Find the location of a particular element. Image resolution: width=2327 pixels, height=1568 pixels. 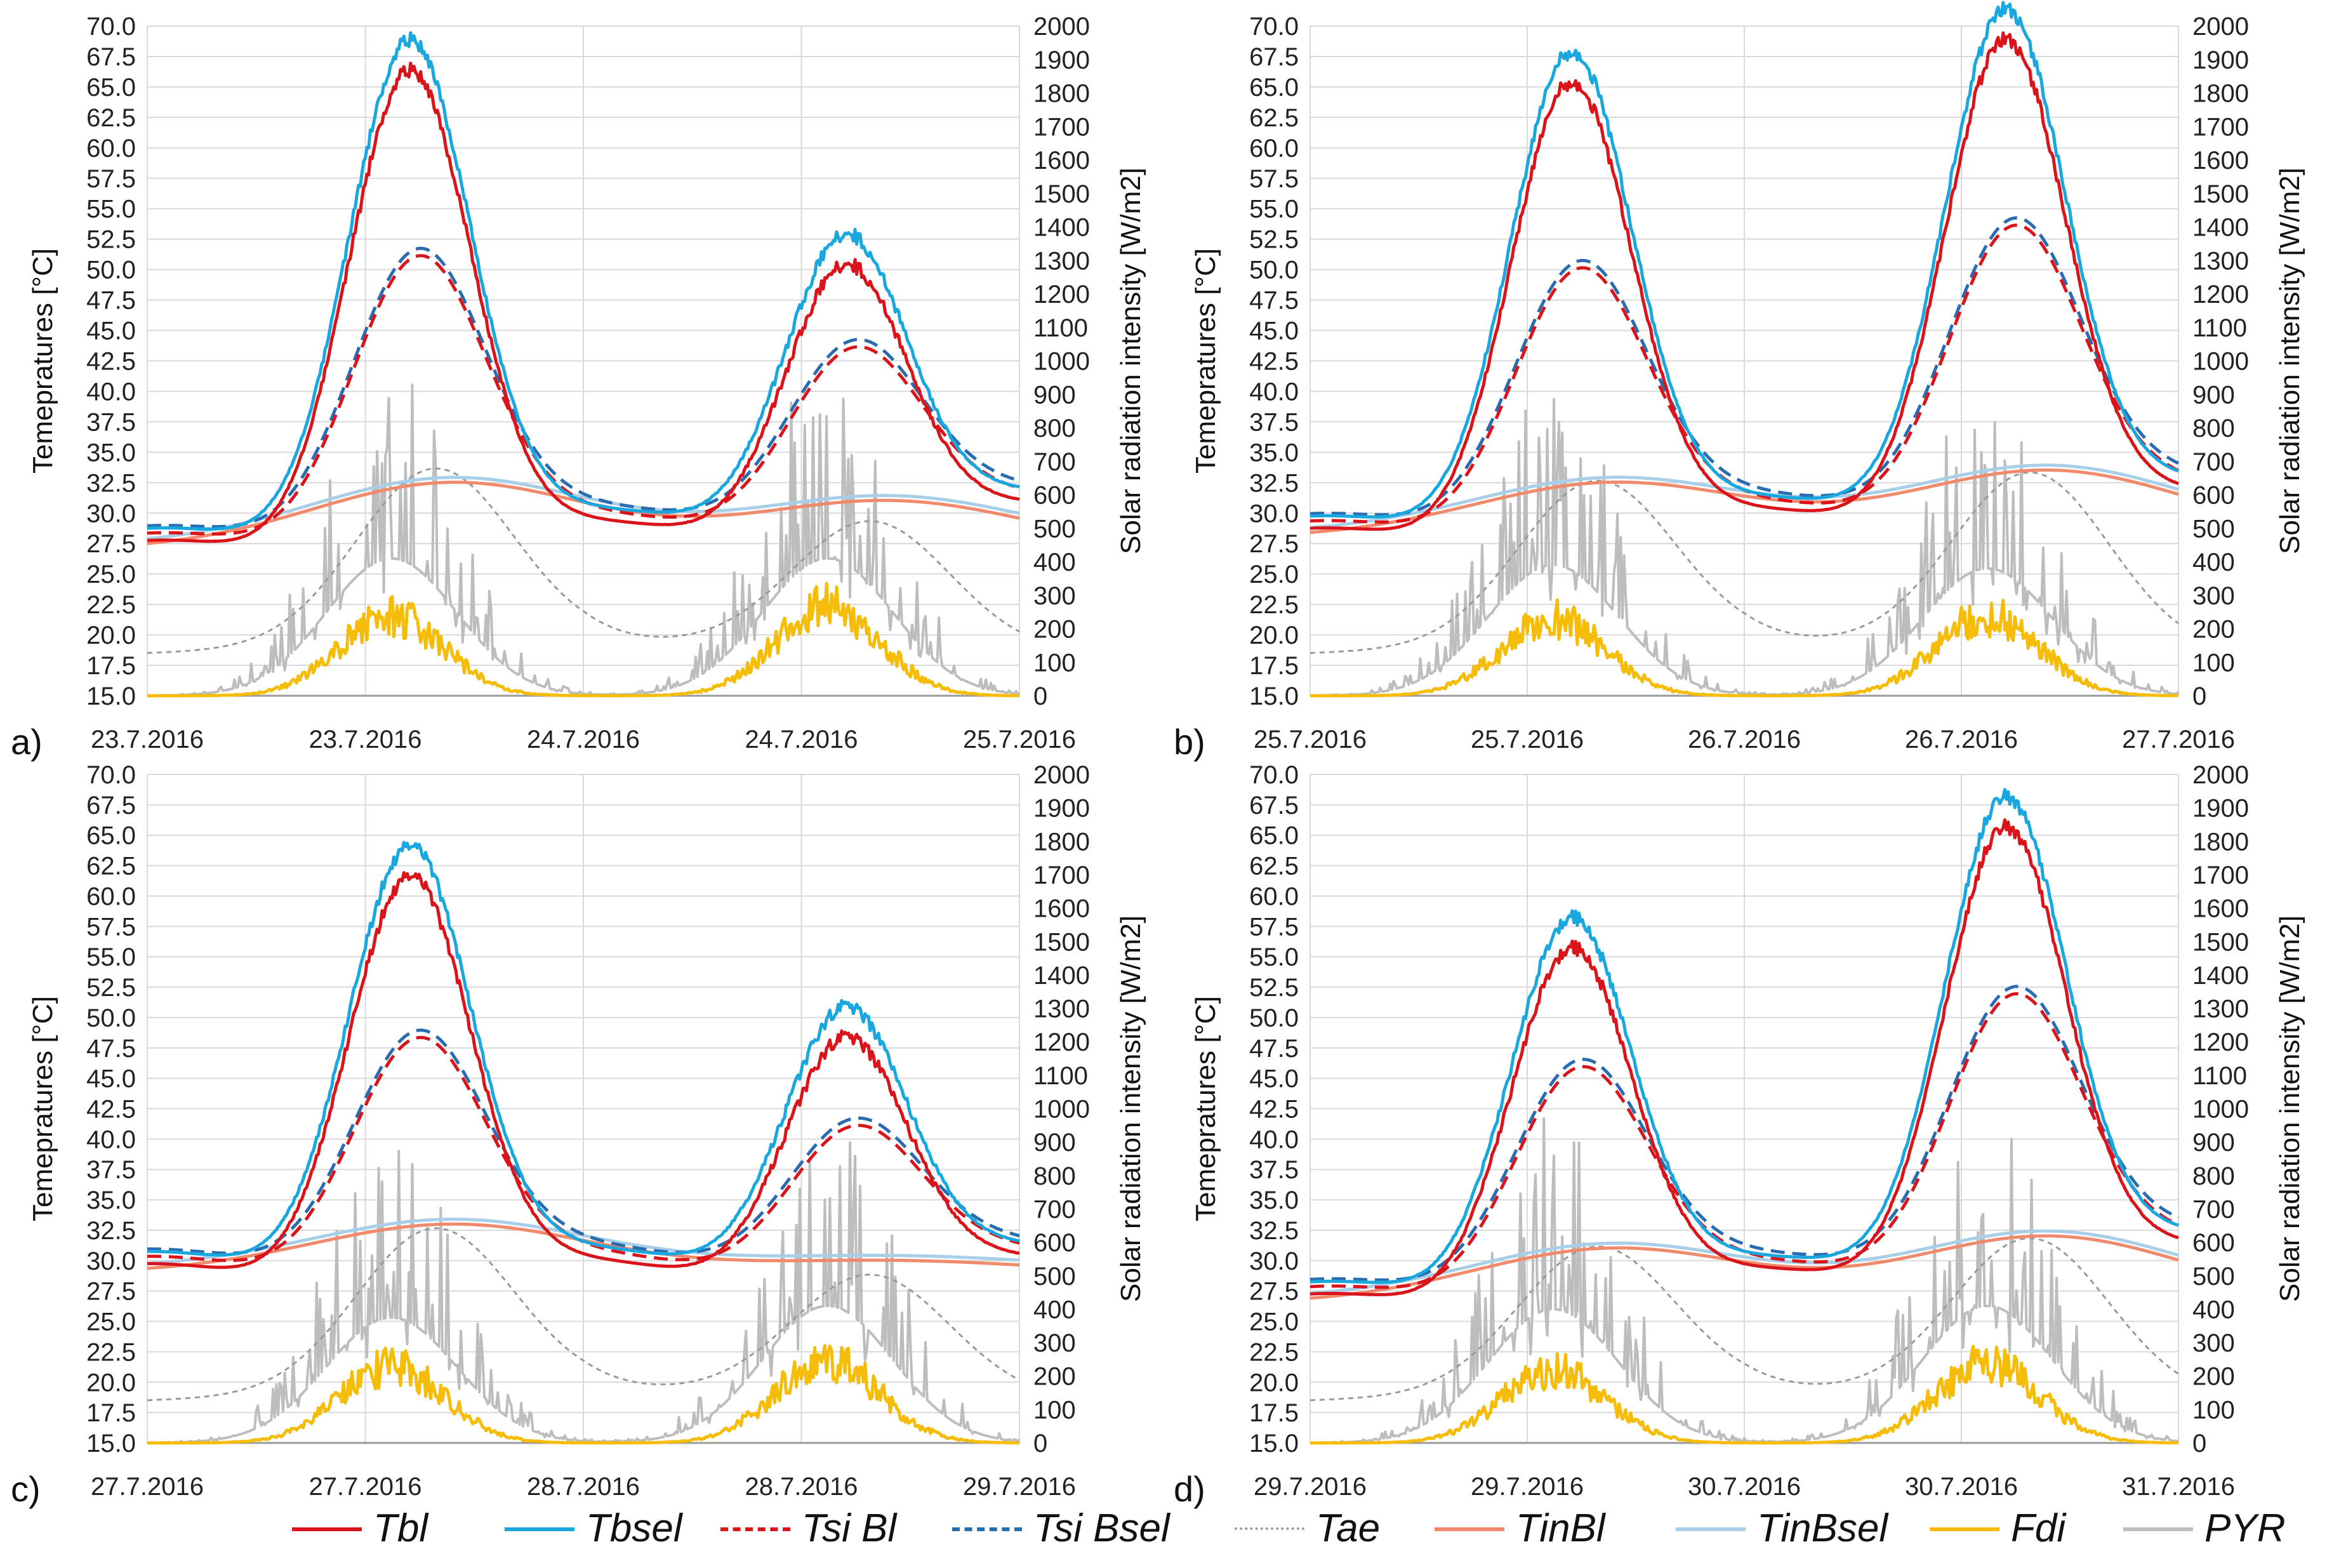

y-left-tick-label: 17.5 is located at coordinates (1274, 1413).